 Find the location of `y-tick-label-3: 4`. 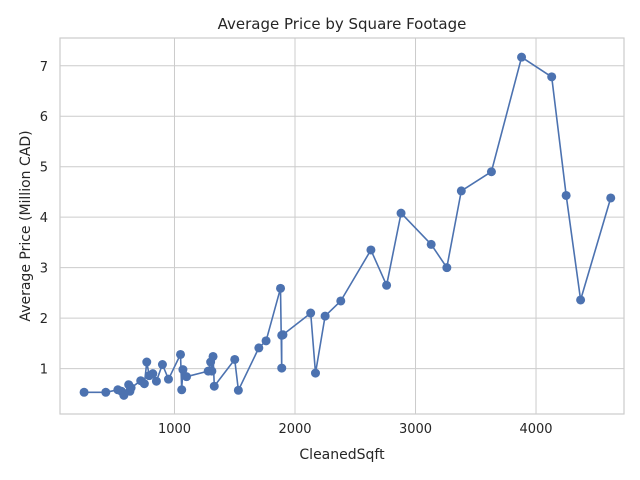

y-tick-label-3: 4 is located at coordinates (44, 218).